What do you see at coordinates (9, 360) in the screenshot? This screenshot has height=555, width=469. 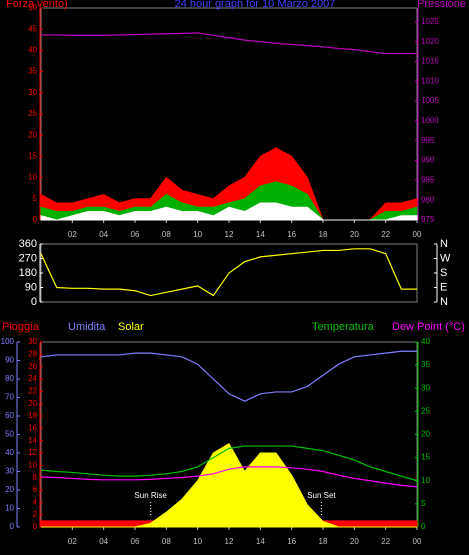 I see `y-tick-label: 90` at bounding box center [9, 360].